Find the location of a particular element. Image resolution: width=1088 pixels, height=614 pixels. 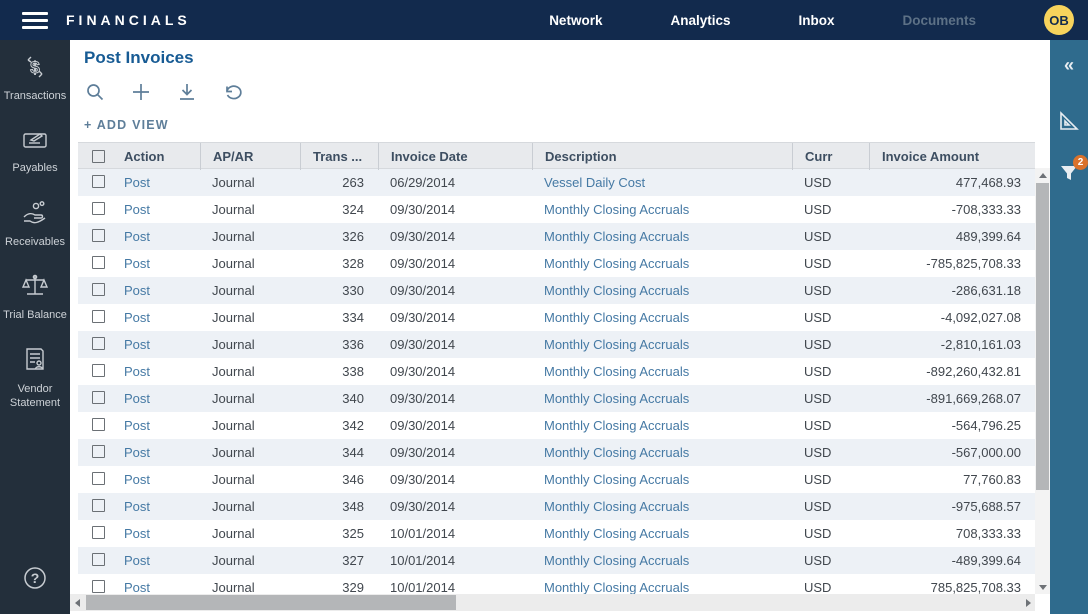

scroll-left-arrow is located at coordinates (77, 602).